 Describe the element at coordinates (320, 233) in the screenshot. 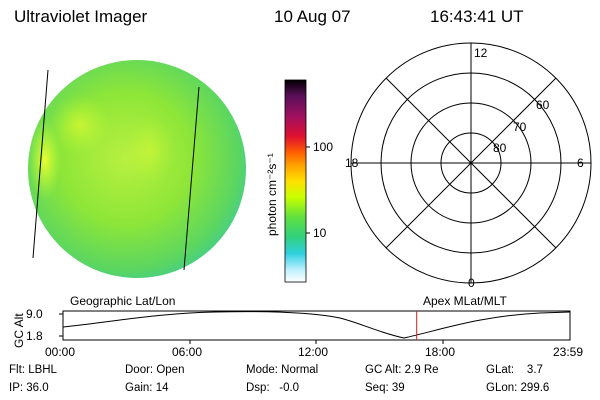

I see `colorbar-tick-10: 10` at that location.